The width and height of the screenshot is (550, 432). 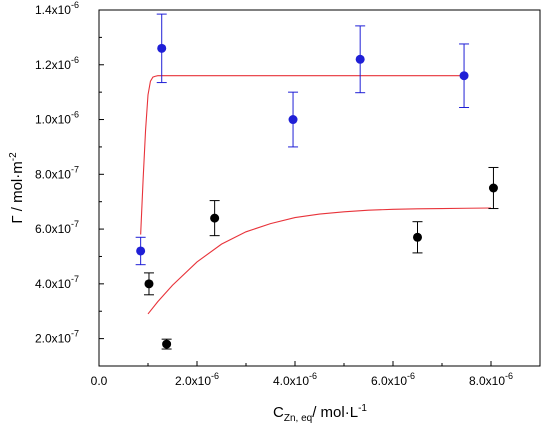 I want to click on y-axis-label-main: Γ / mol·m, so click(x=17, y=192).